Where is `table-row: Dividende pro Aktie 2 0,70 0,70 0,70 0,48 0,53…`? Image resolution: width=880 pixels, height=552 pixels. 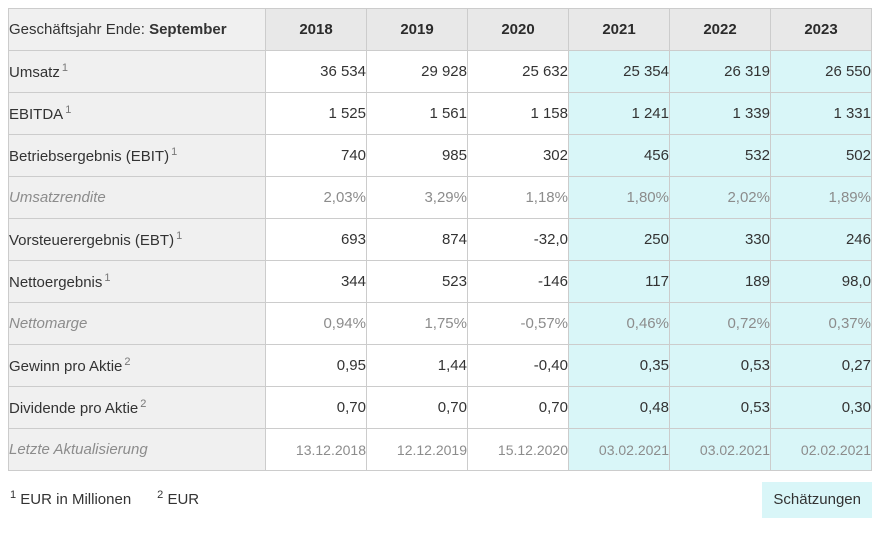 table-row: Dividende pro Aktie 2 0,70 0,70 0,70 0,48 0,53… is located at coordinates (440, 407).